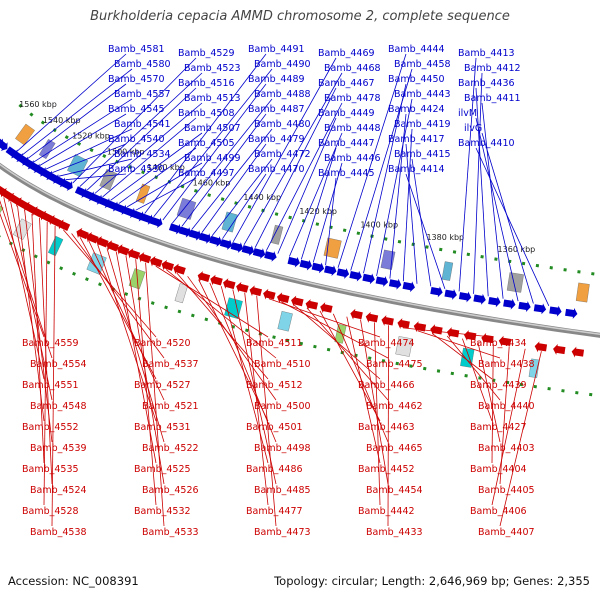 The width and height of the screenshot is (600, 600). What do you see at coordinates (170, 364) in the screenshot?
I see `reverse-gene-label: Bamb_4537` at bounding box center [170, 364].